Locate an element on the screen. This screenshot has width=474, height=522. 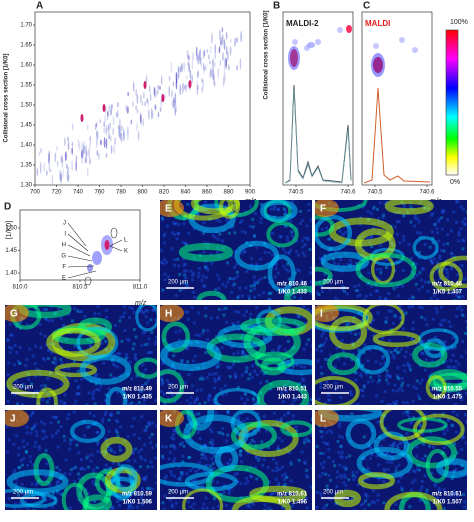
k0-label: 1/K0 1.496 is located at coordinates (293, 503).